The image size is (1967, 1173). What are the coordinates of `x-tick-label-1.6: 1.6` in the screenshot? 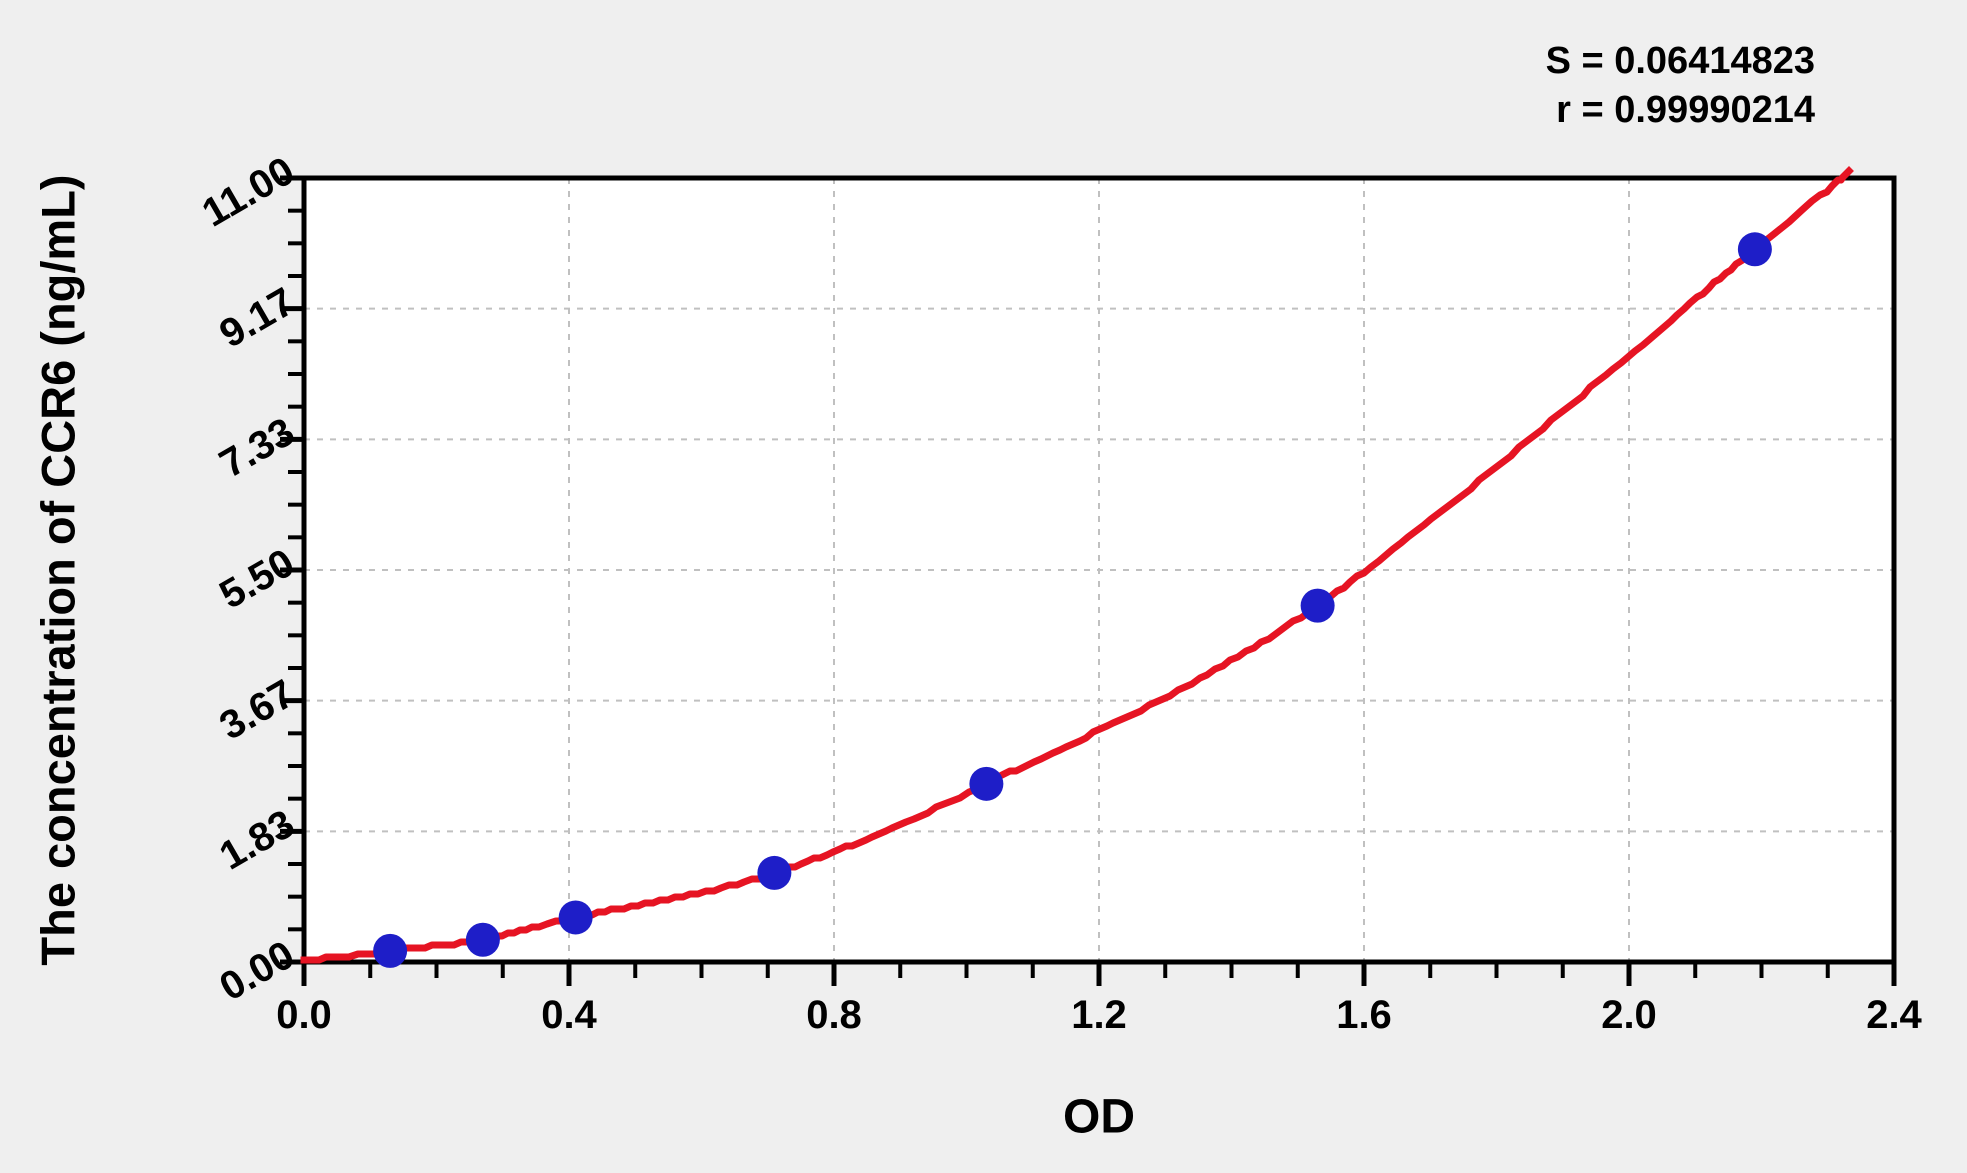 It's located at (1364, 1015).